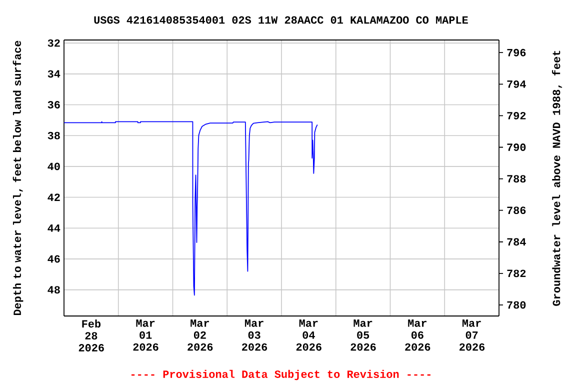  I want to click on y-tick-label: 44, so click(54, 228).